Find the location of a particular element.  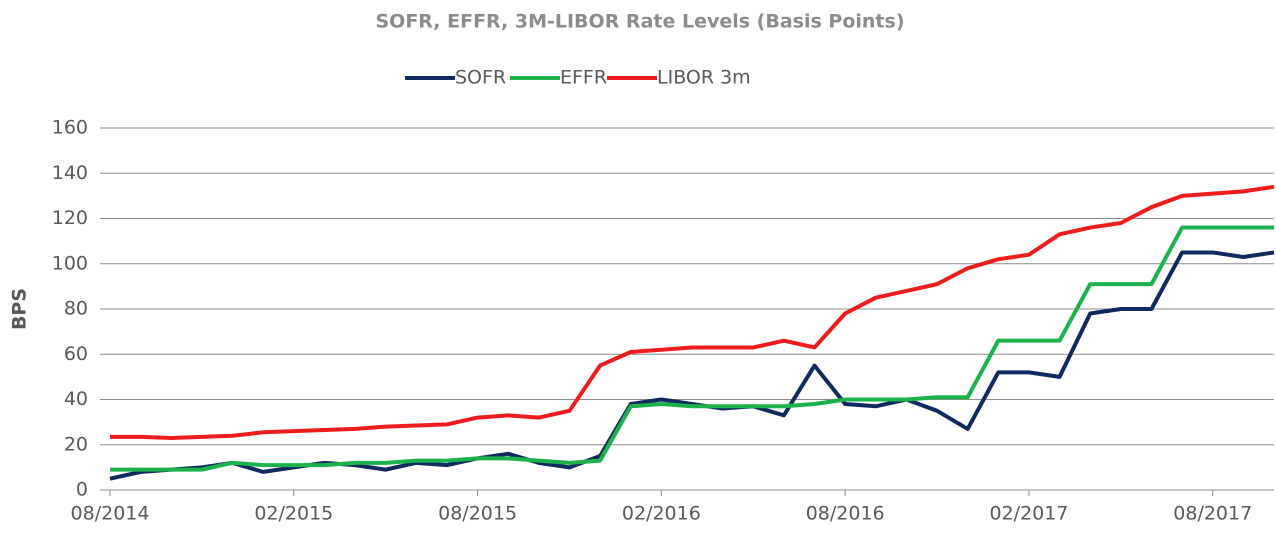

y-tick-label: 160 is located at coordinates (70, 128).